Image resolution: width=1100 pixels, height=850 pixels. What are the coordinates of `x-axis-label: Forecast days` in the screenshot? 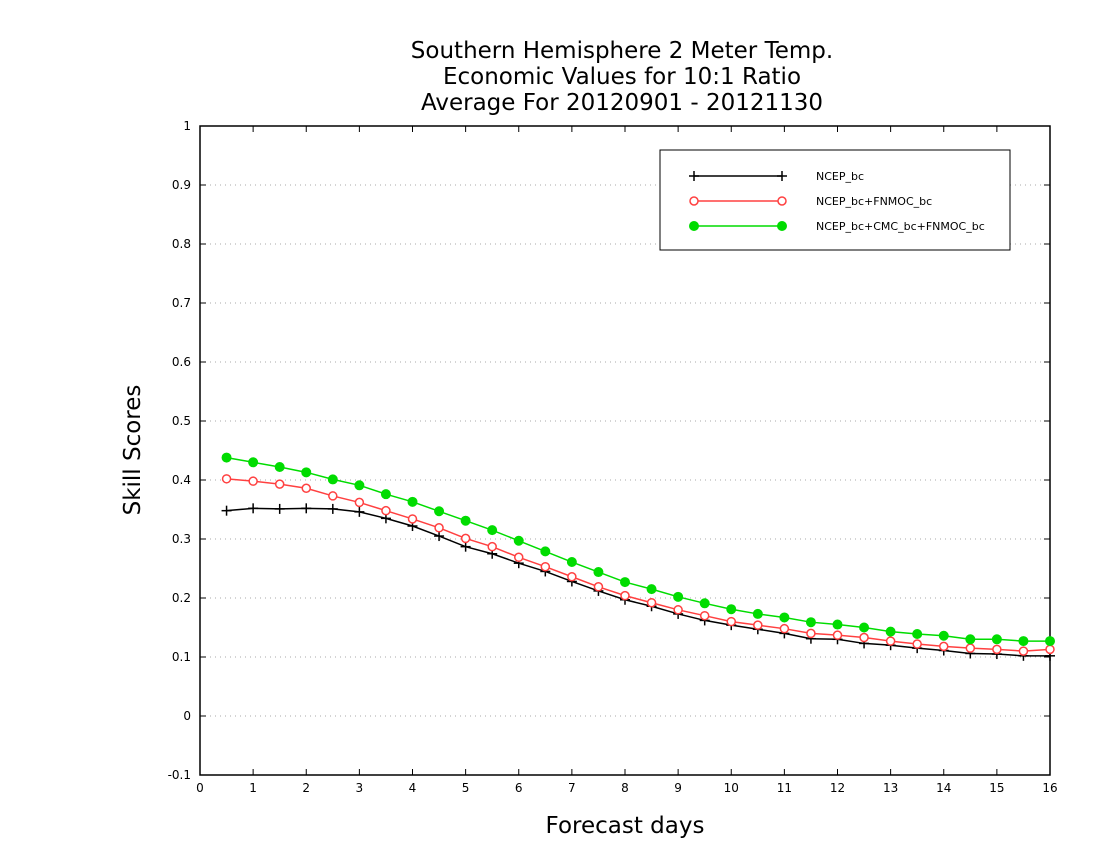 It's located at (625, 826).